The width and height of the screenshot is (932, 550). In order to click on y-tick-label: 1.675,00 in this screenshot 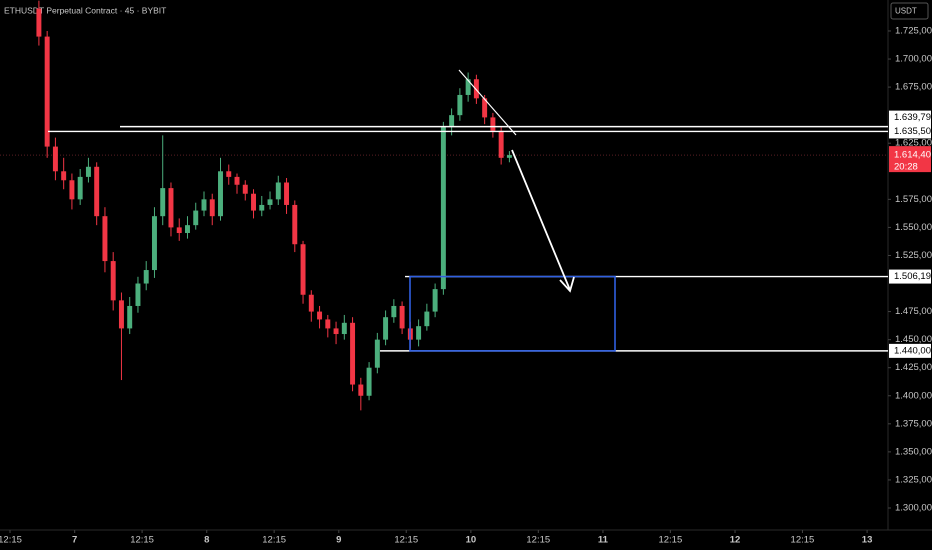, I will do `click(913, 87)`.